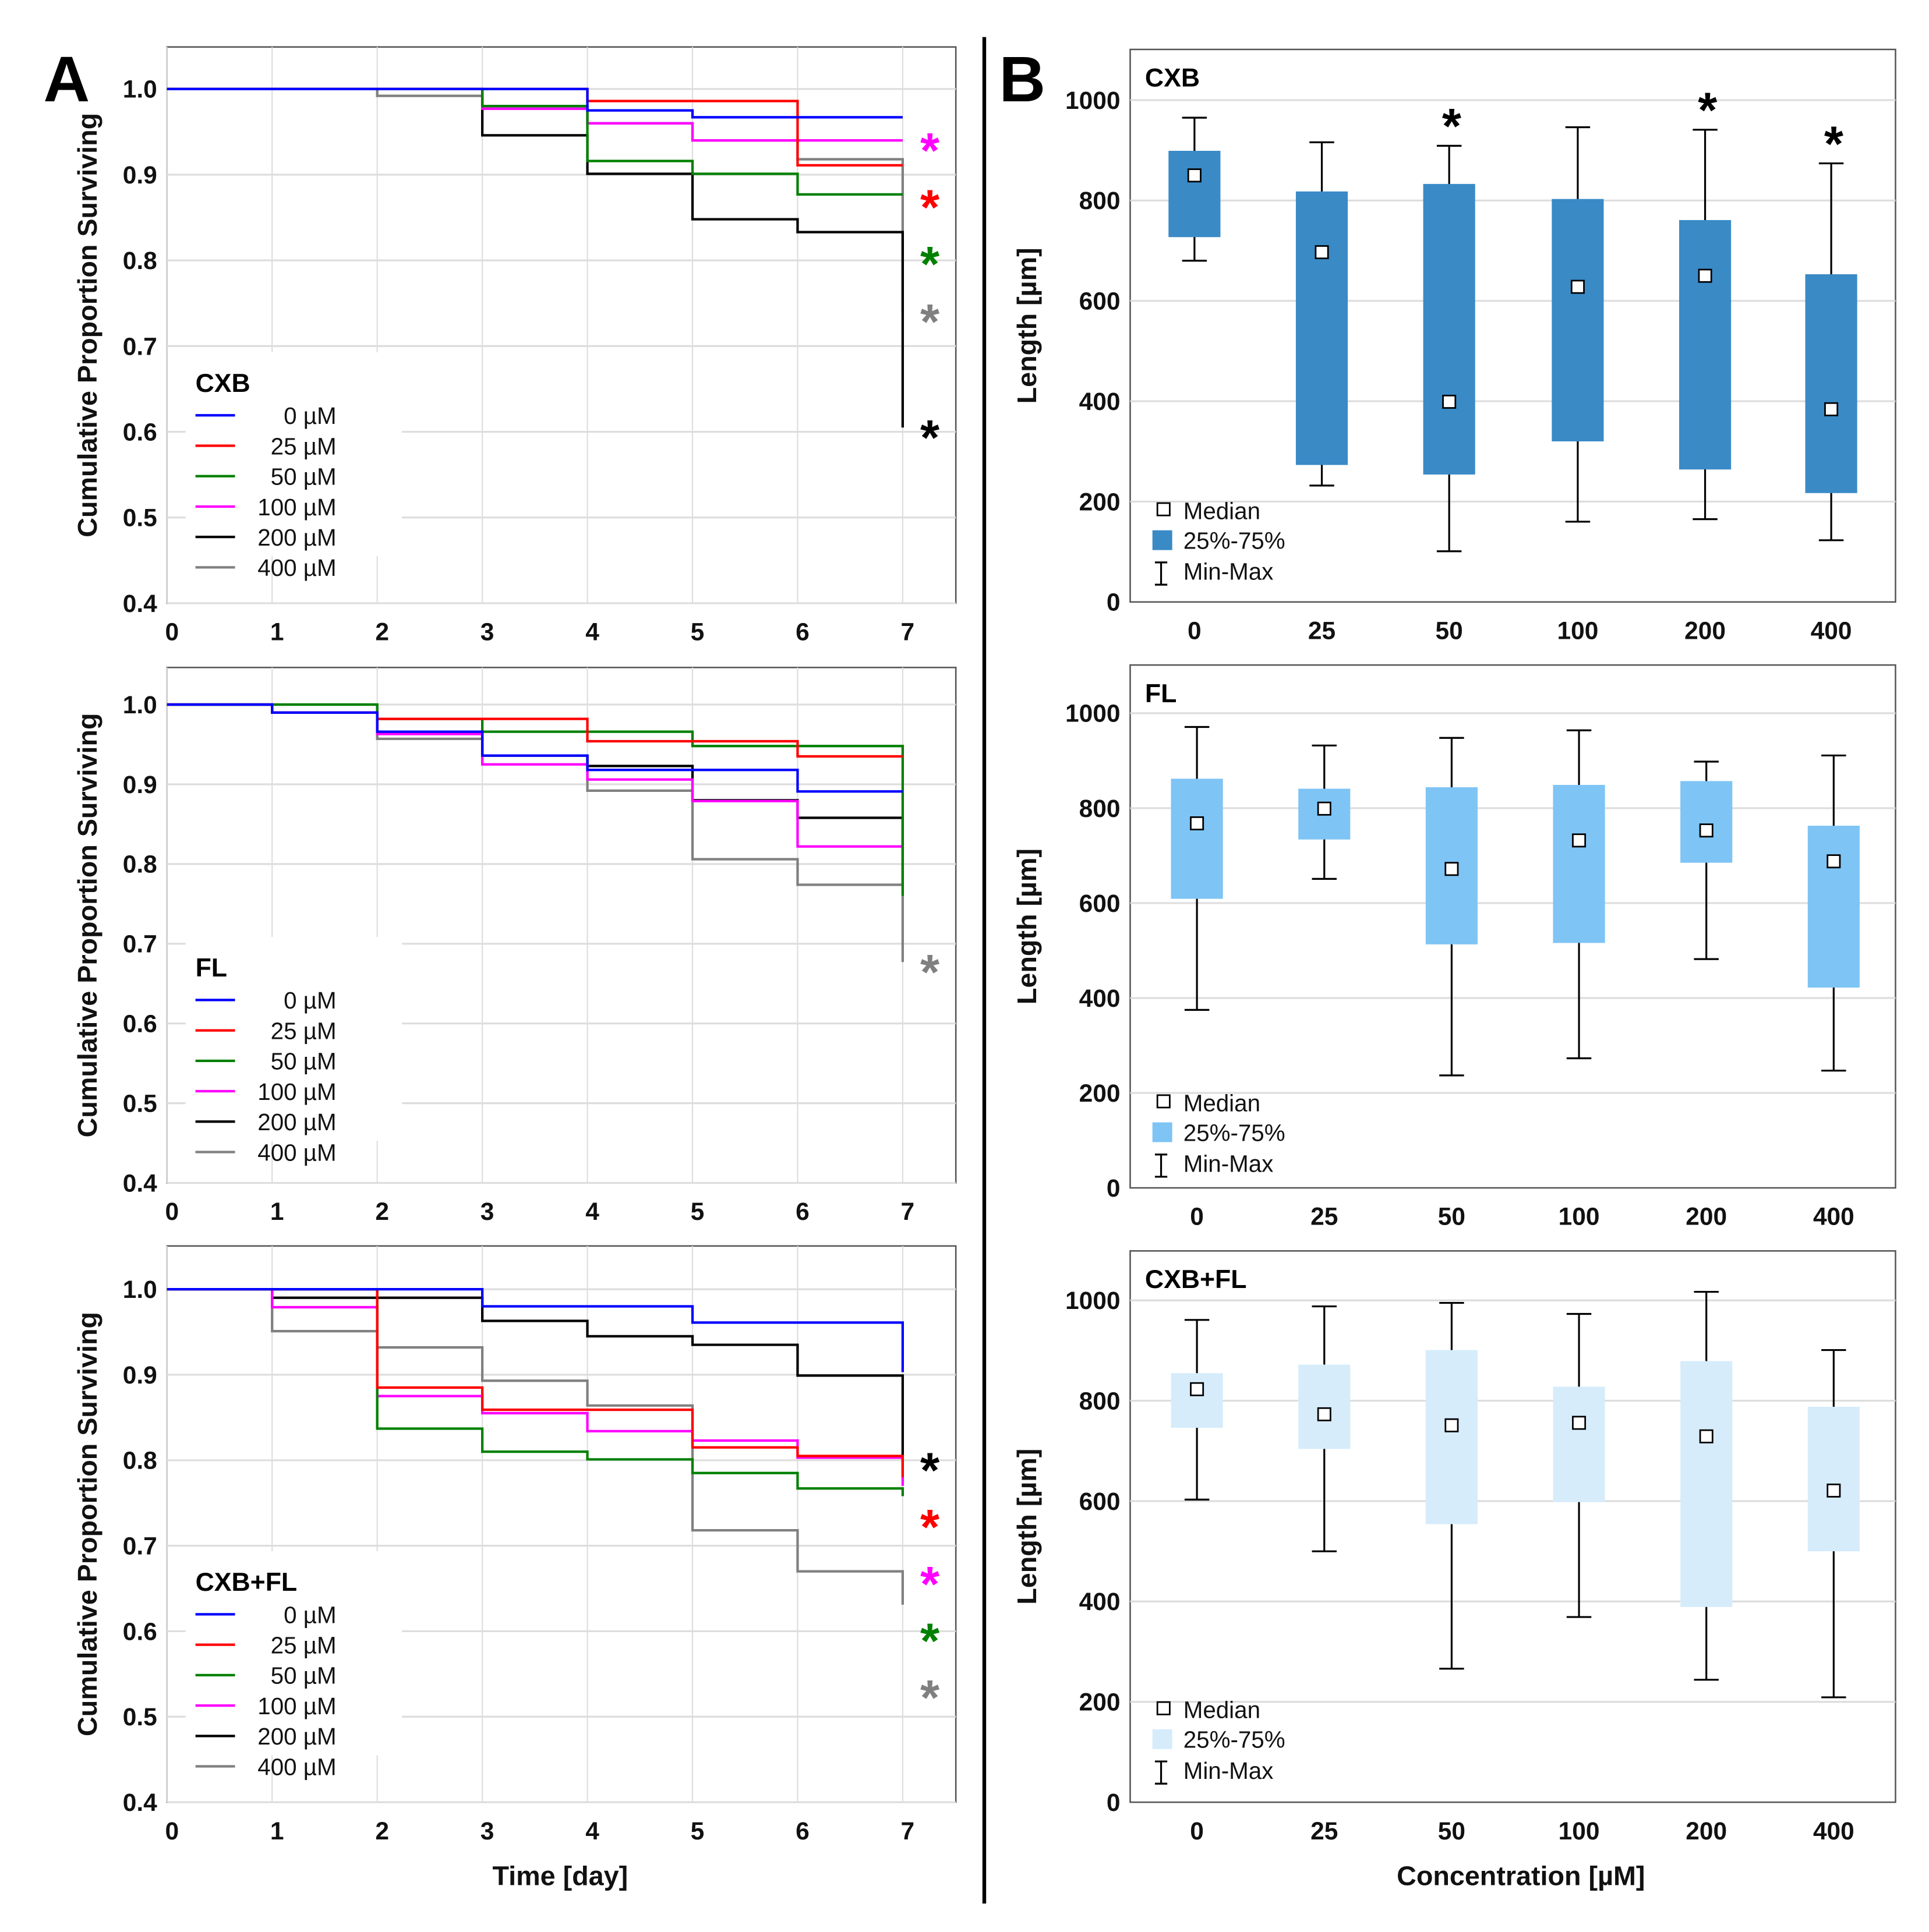 The height and width of the screenshot is (1932, 1929). What do you see at coordinates (1162, 540) in the screenshot?
I see `legend-box-swatch` at bounding box center [1162, 540].